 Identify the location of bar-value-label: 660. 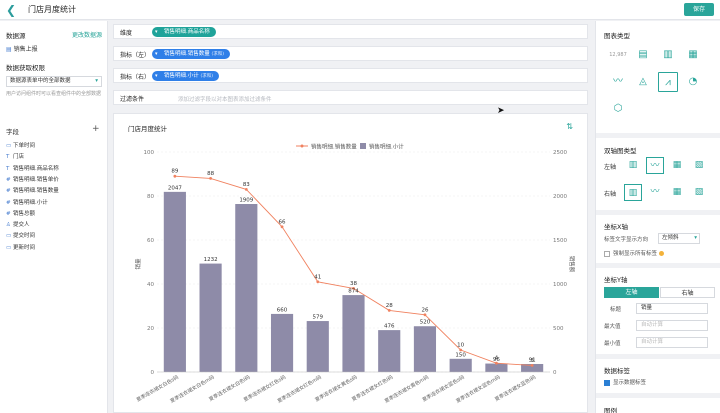
(282, 310).